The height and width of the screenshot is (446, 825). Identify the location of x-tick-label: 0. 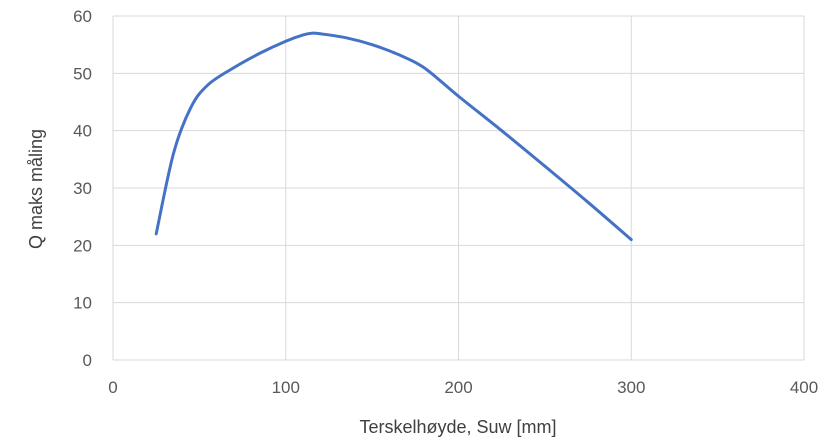
(112, 387).